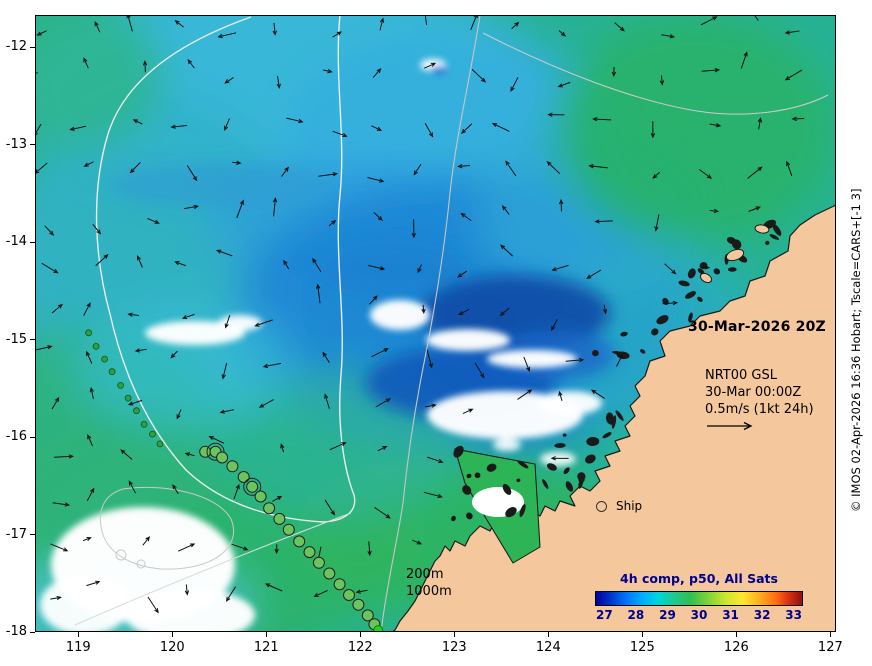 The height and width of the screenshot is (666, 872). I want to click on isobath-200m-label: 200m, so click(425, 574).